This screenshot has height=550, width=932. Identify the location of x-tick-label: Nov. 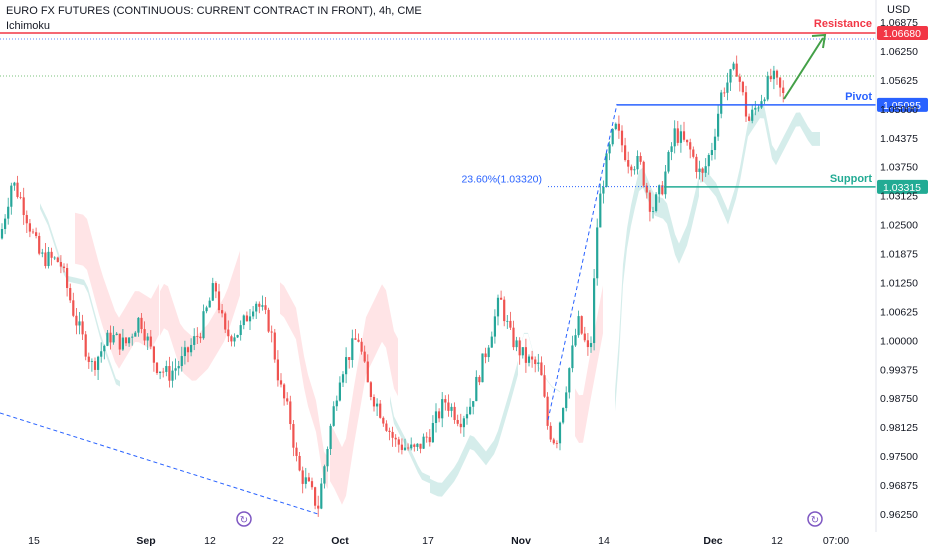
(521, 541).